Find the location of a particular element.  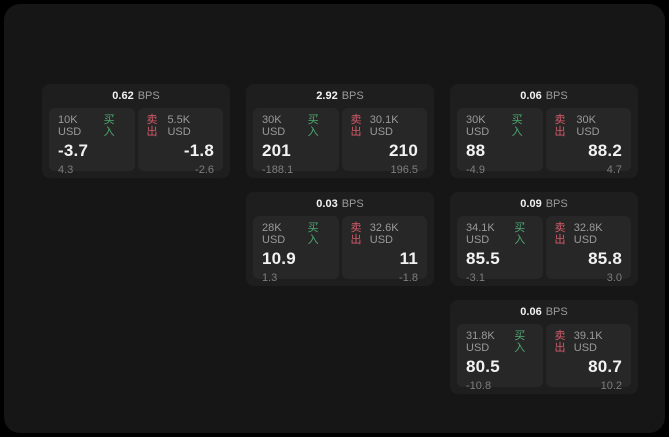

buy-price: 201 is located at coordinates (276, 150).